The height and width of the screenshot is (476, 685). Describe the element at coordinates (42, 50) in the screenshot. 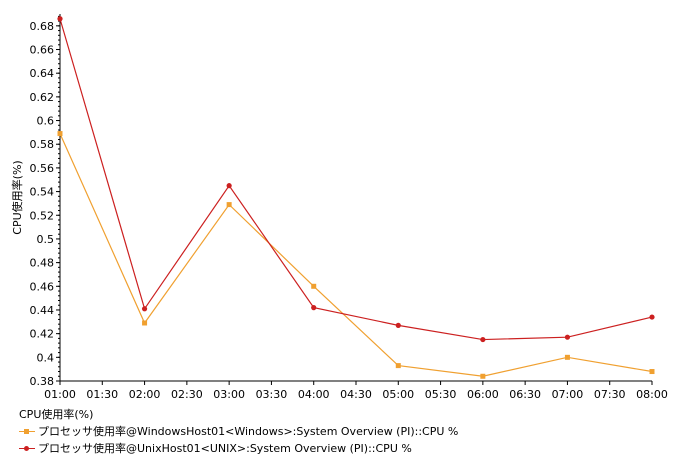

I see `y-tick-label: 0.66` at that location.